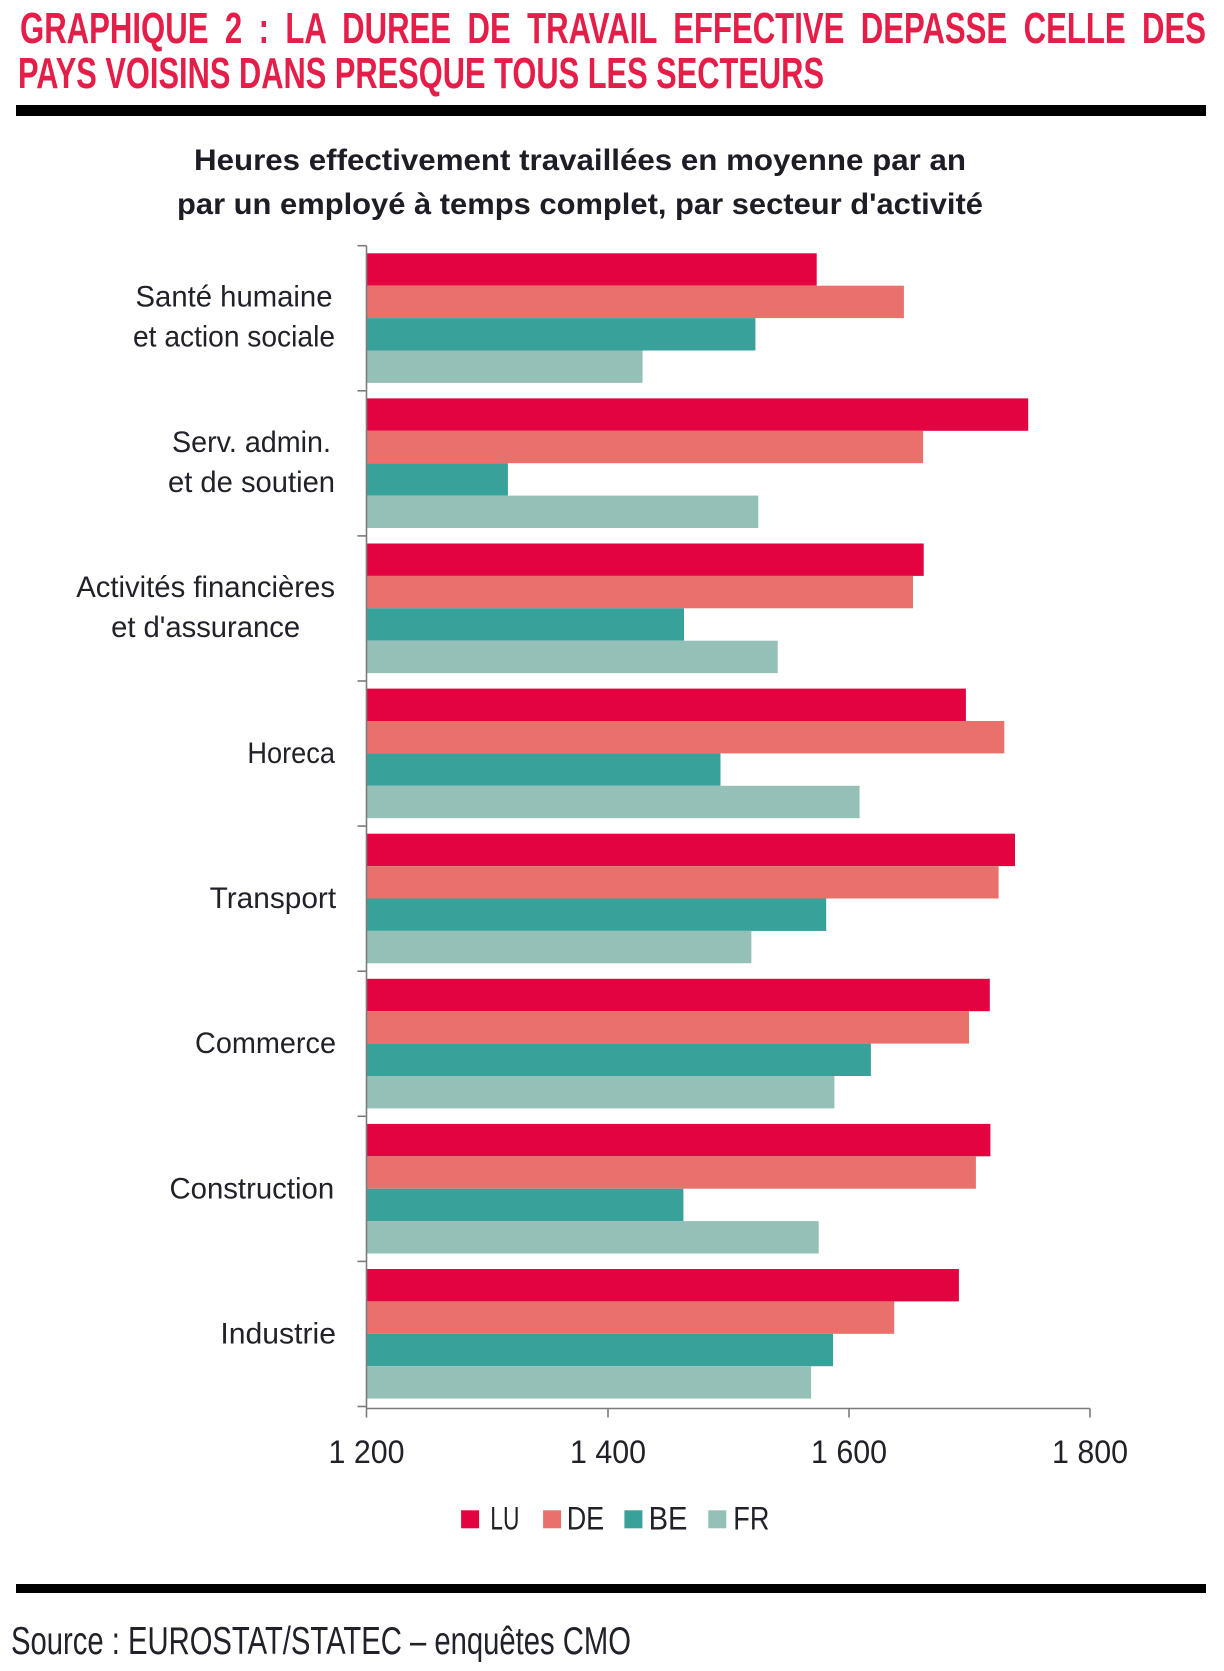 The height and width of the screenshot is (1671, 1224). What do you see at coordinates (234, 297) in the screenshot?
I see `svg-text: Santé humaine` at bounding box center [234, 297].